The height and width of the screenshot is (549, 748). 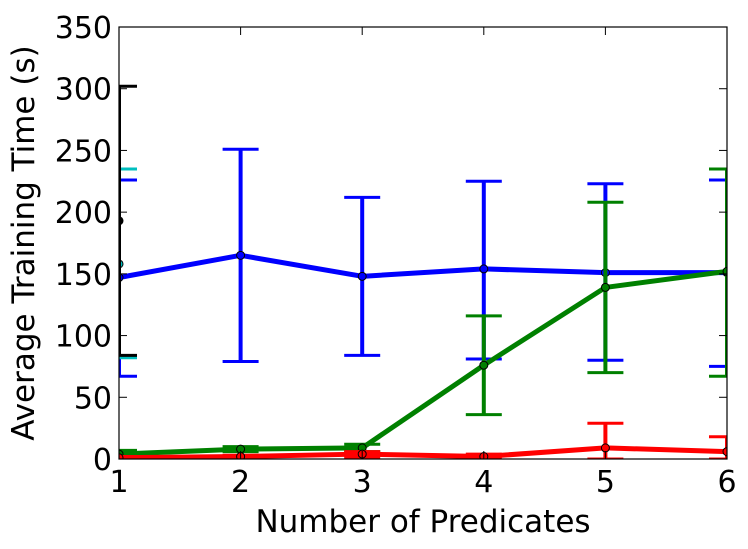 I want to click on x-axis-label: Number of Predicates, so click(x=422, y=522).